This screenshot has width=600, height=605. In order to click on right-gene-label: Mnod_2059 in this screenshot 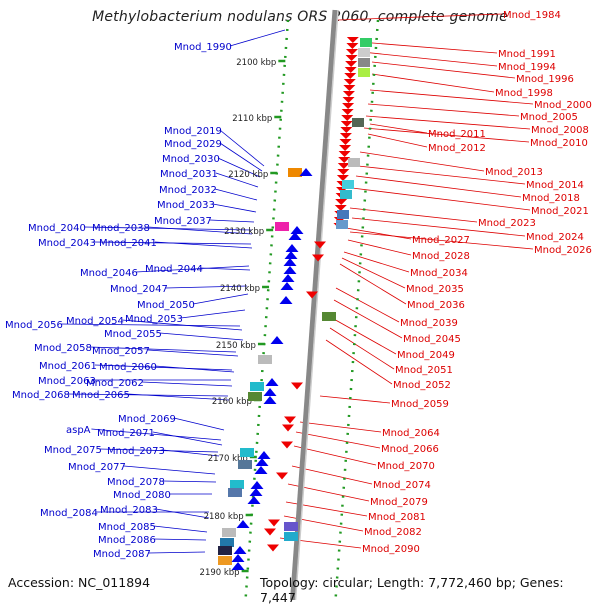, I will do `click(420, 404)`.